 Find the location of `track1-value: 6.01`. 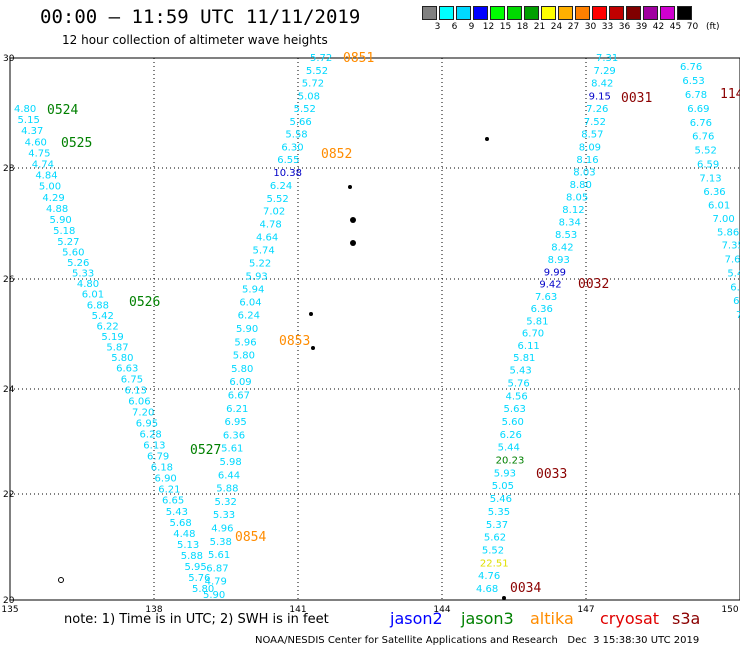

track1-value: 6.01 is located at coordinates (93, 295).